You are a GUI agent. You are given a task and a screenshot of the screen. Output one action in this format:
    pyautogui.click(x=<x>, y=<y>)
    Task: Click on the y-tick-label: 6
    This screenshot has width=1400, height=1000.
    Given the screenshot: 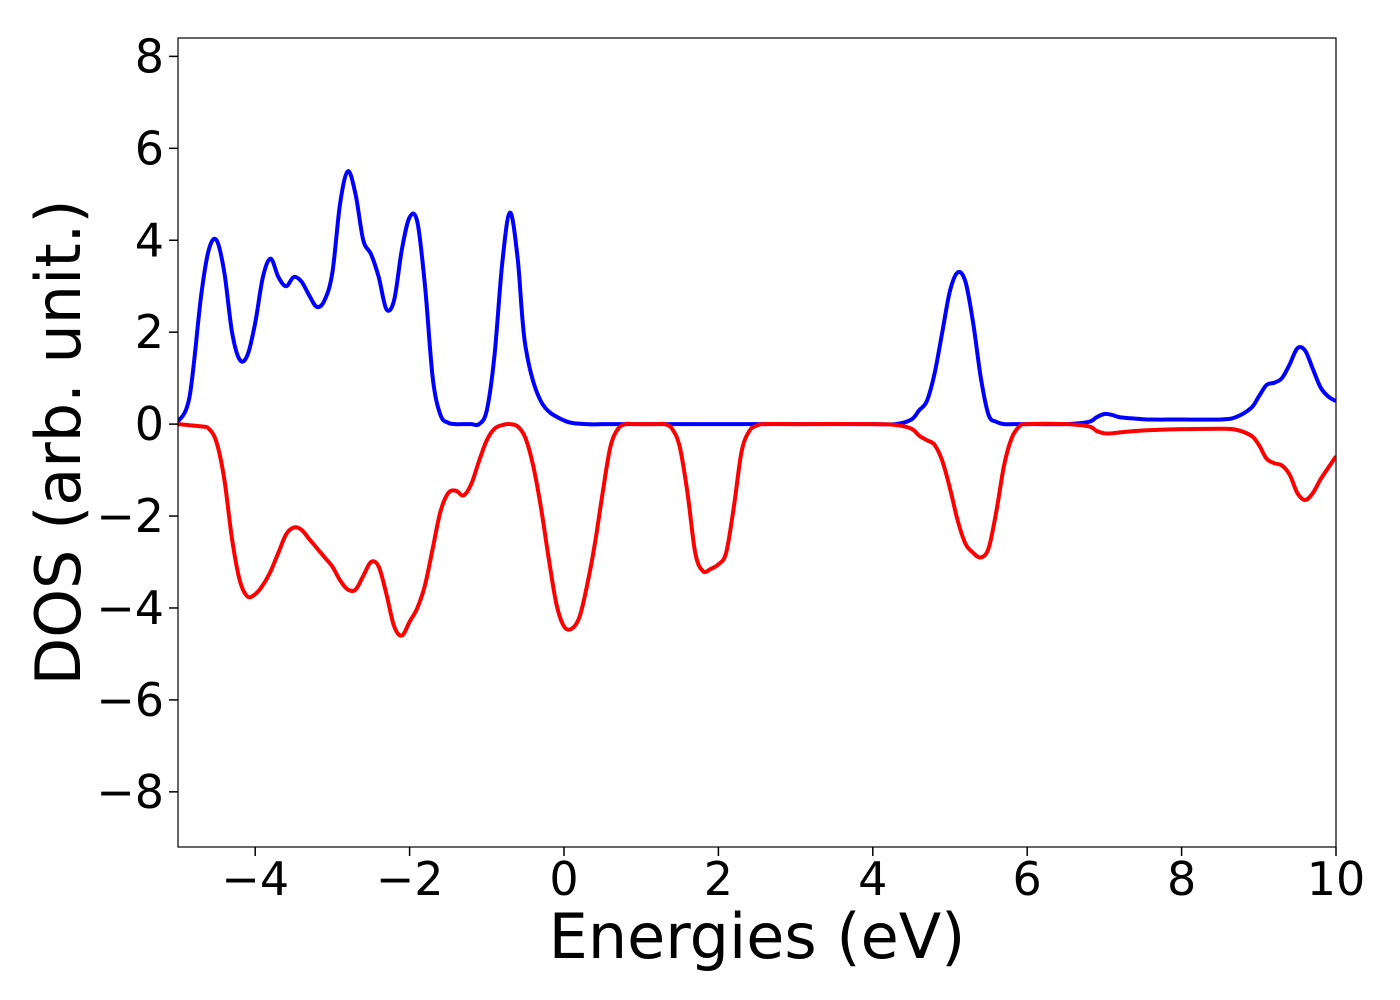 What is the action you would take?
    pyautogui.click(x=149, y=148)
    